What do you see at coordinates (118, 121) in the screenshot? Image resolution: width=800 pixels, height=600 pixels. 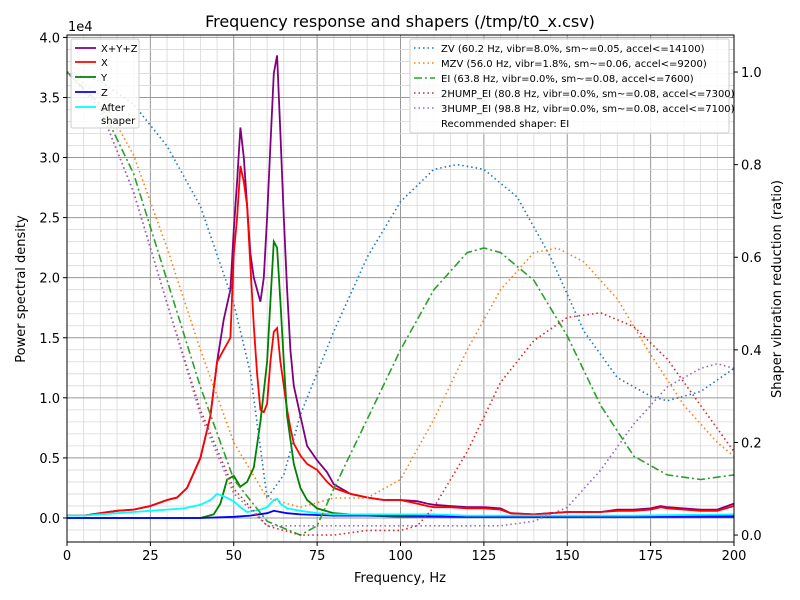 I see `legend-psd-label: shaper` at bounding box center [118, 121].